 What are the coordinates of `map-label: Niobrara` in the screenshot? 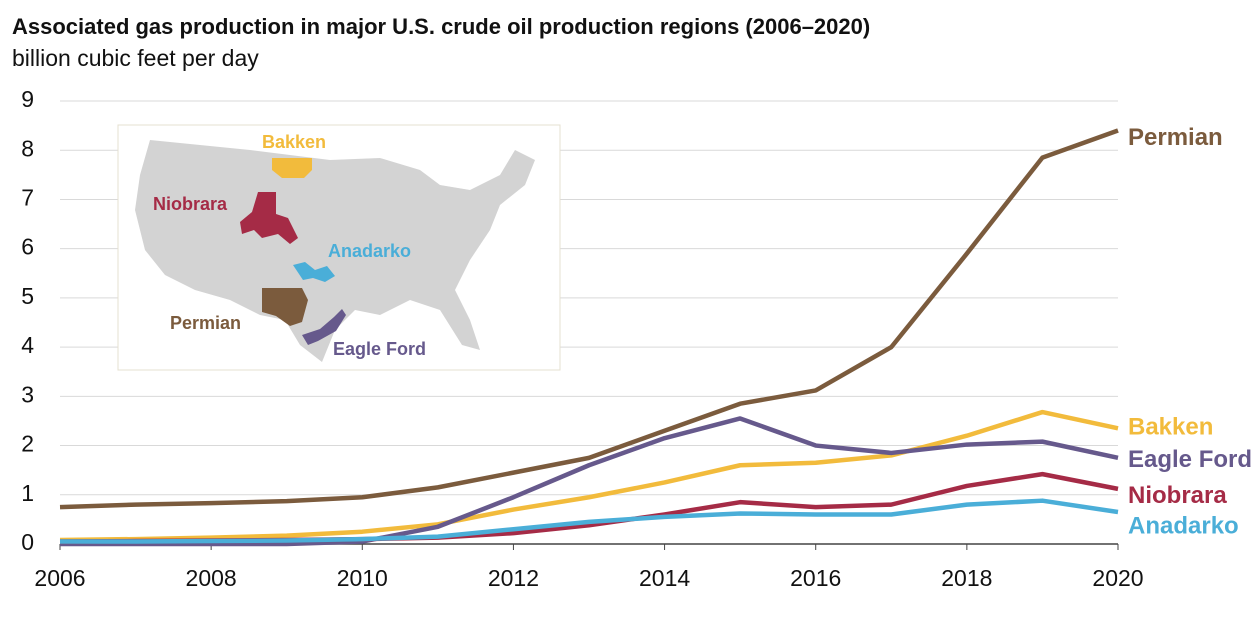 It's located at (190, 204).